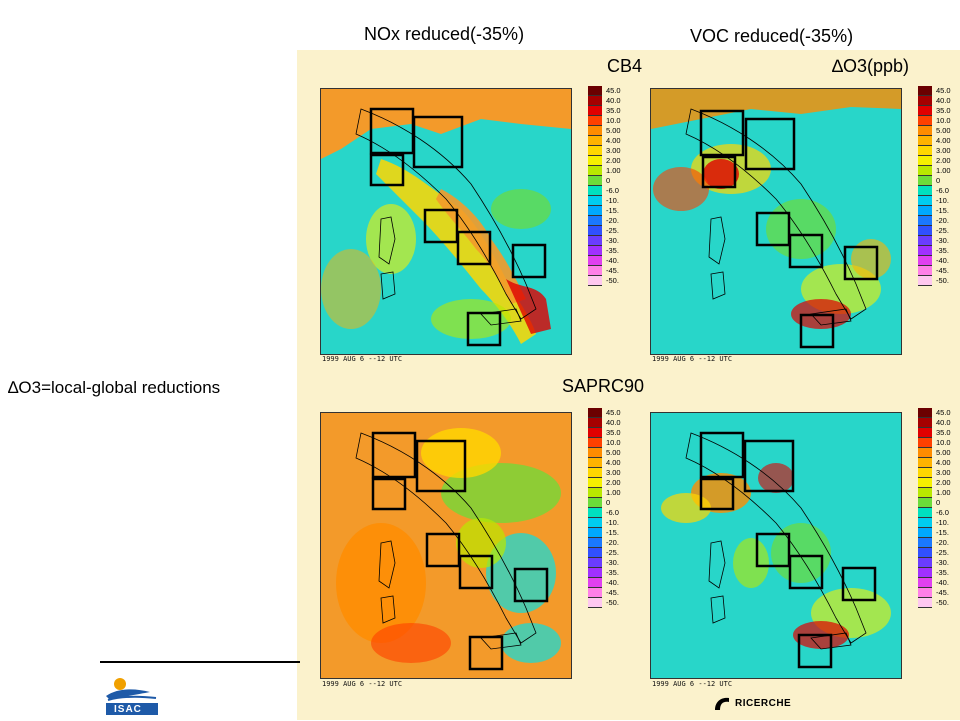  I want to click on isac-logo-text: ISAC, so click(128, 709).